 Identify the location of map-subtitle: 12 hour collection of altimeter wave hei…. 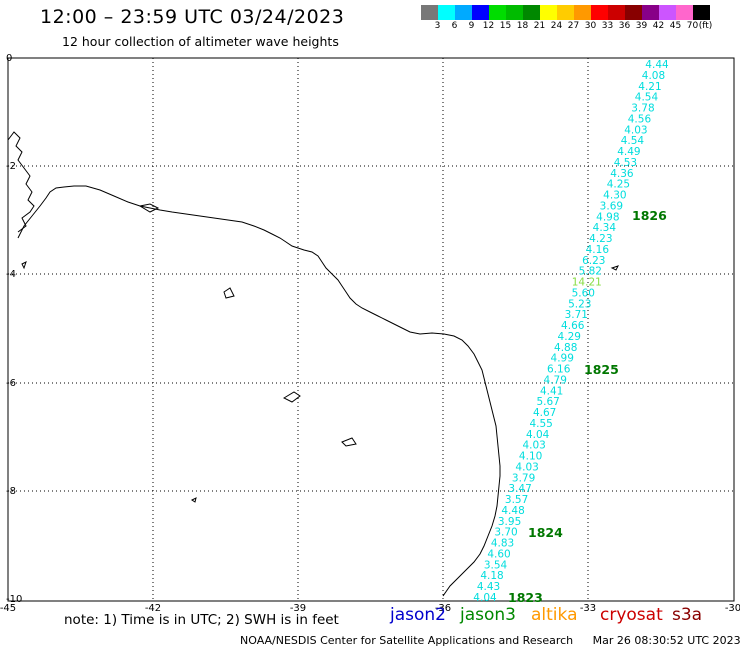
(200, 41).